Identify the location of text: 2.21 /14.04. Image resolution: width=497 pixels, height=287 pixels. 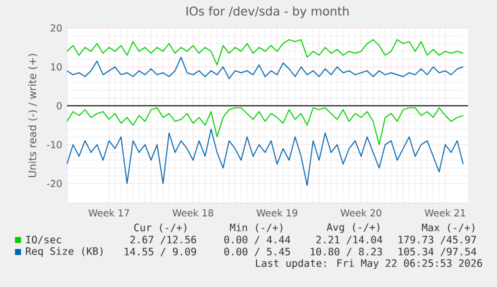
(349, 240).